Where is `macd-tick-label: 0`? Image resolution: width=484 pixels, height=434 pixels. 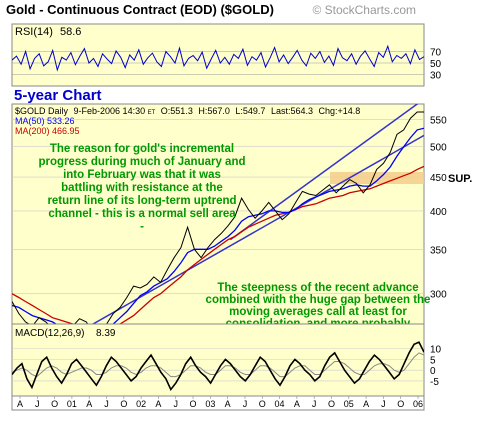 macd-tick-label: 0 is located at coordinates (433, 371).